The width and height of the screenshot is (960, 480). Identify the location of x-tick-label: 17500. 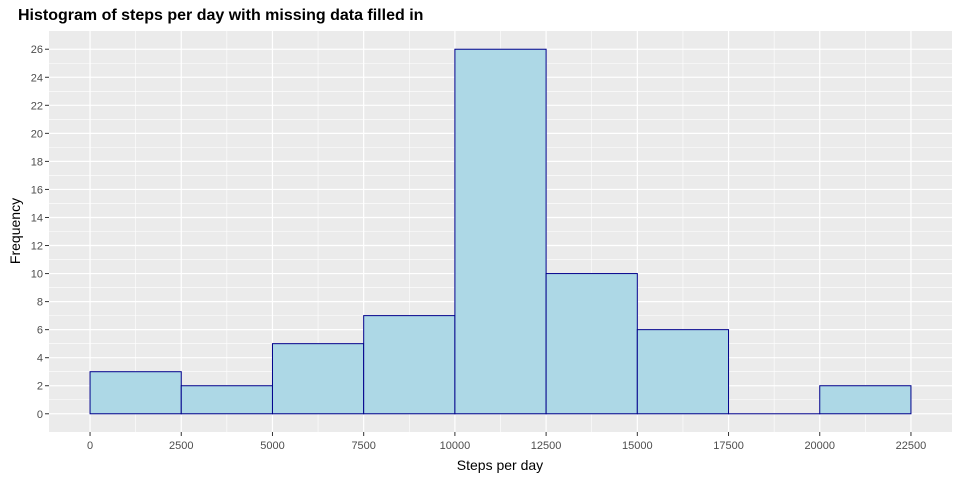
(728, 446).